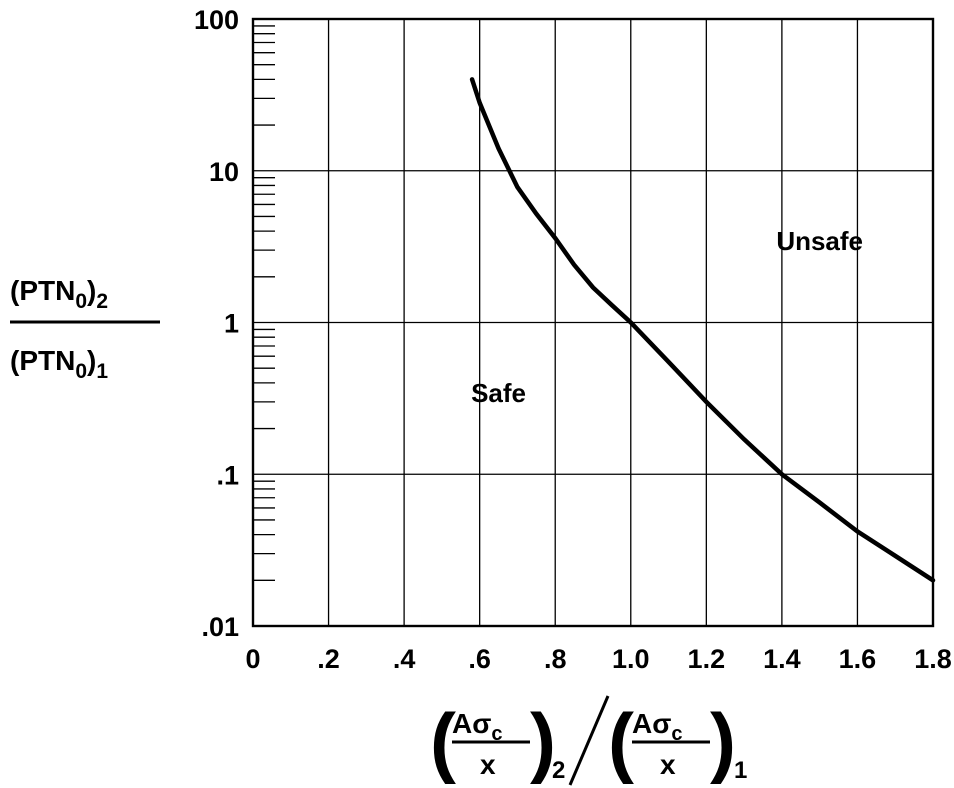  Describe the element at coordinates (227, 475) in the screenshot. I see `y-tick-label: .1` at that location.